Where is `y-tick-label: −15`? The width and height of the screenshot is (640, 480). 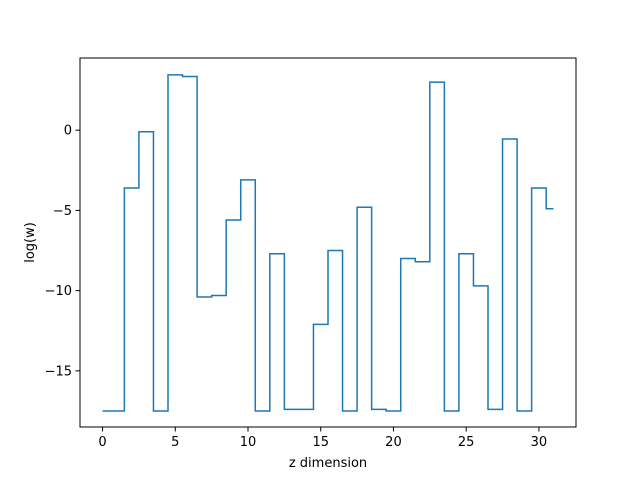 y-tick-label: −15 is located at coordinates (58, 371).